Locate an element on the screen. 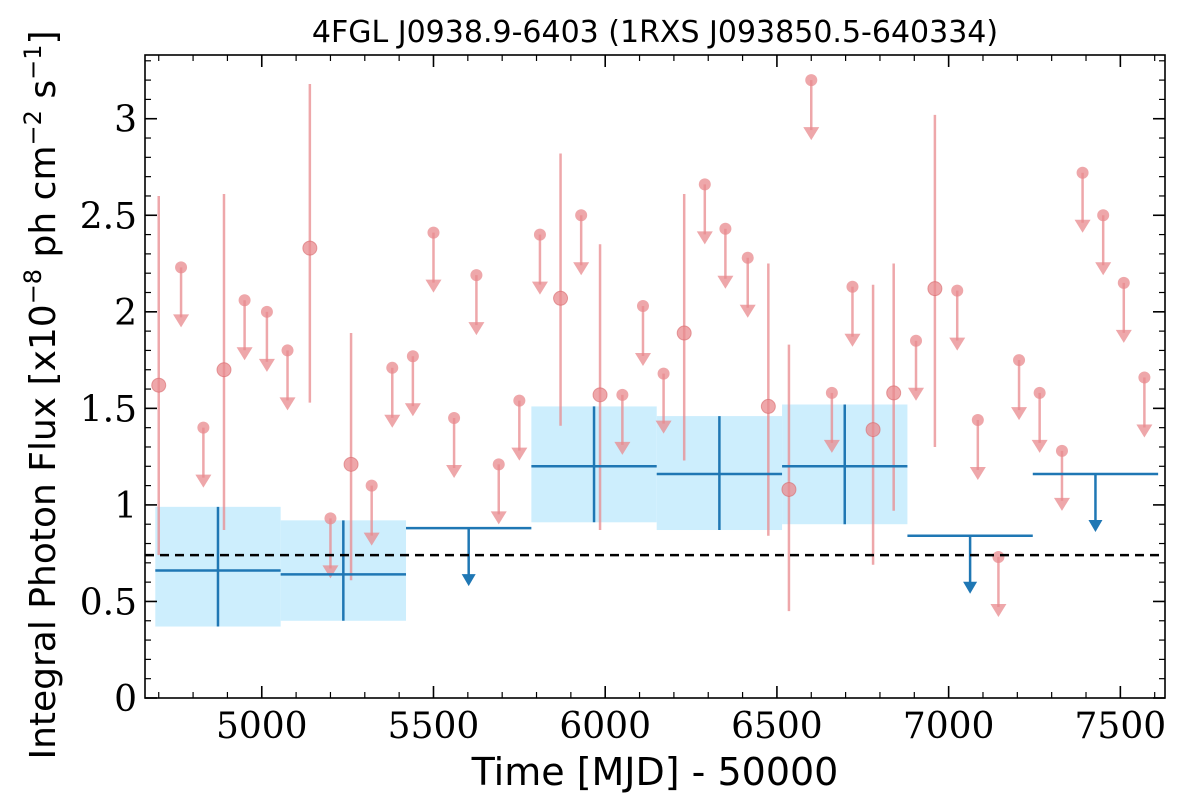  y-tick-label: 1 is located at coordinates (125, 506).